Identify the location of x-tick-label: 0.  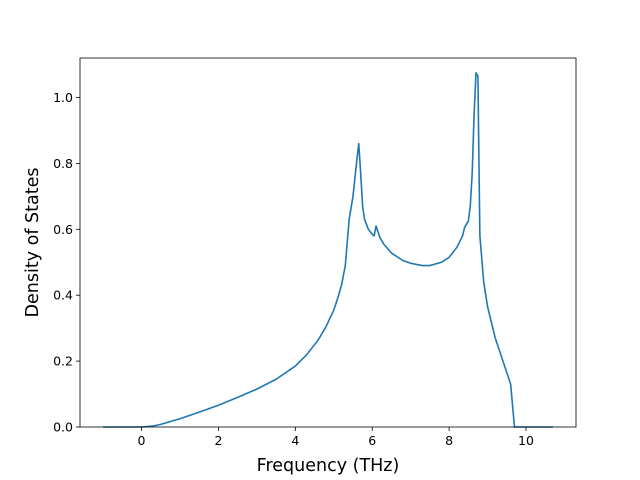
(142, 440).